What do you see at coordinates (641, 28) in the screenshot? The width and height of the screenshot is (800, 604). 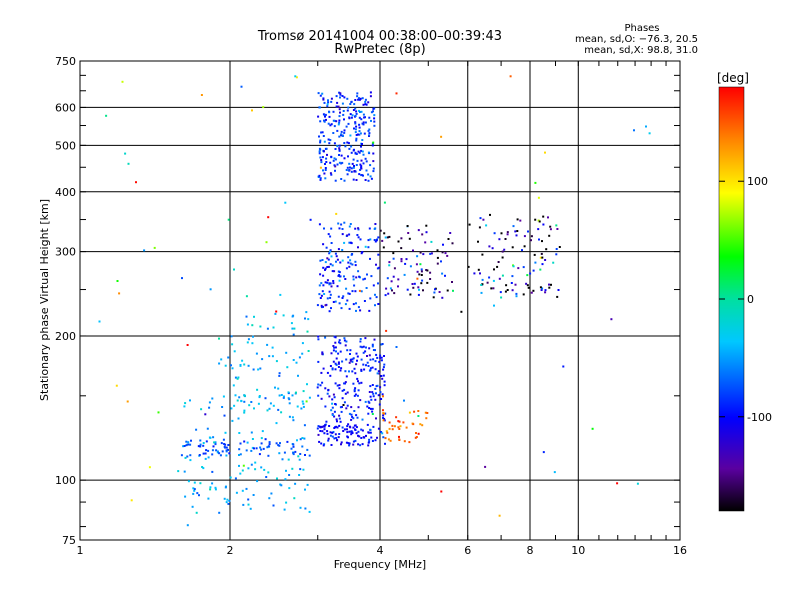 I see `phase-info-heading: Phases` at bounding box center [641, 28].